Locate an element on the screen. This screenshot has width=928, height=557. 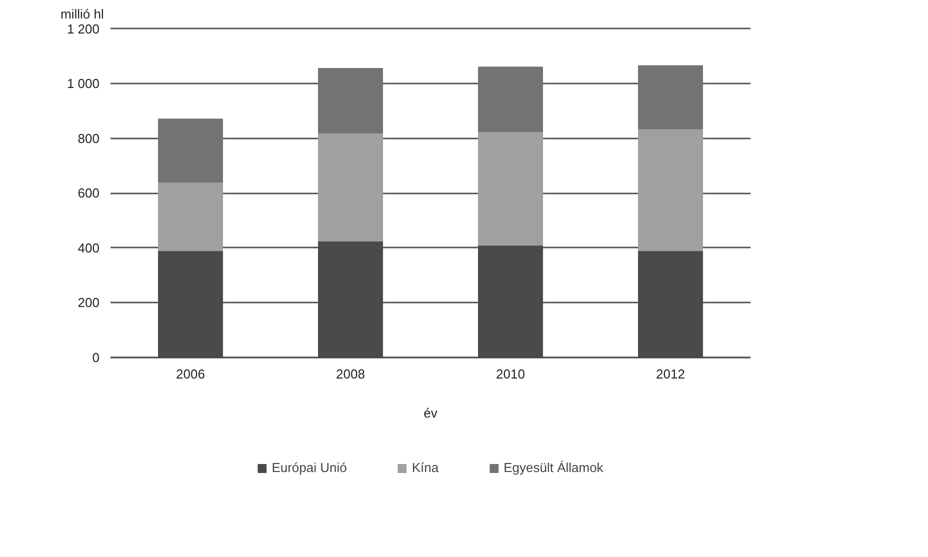
x-tick-label: 2010 is located at coordinates (510, 374).